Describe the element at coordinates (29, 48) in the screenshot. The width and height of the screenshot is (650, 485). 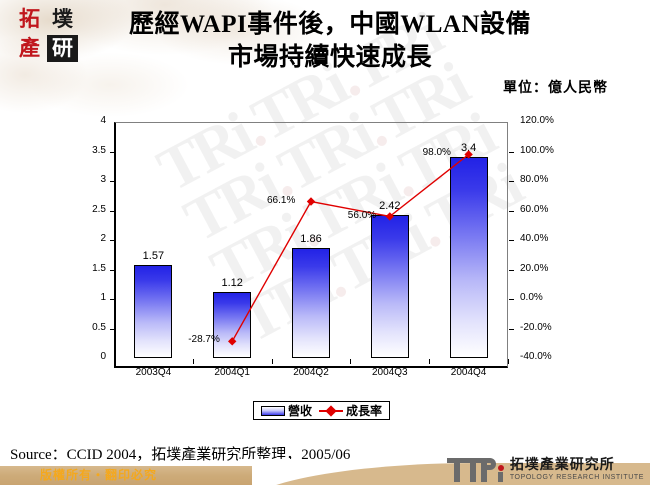
I see `seal-char-3: 產` at that location.